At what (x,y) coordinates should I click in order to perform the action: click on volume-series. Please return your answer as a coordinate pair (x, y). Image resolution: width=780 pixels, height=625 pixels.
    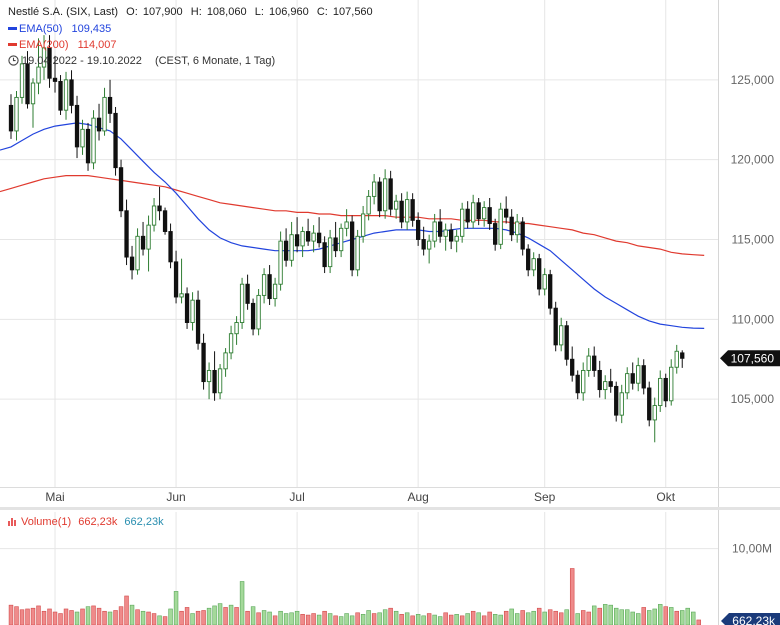
    Looking at the image, I should click on (354, 596).